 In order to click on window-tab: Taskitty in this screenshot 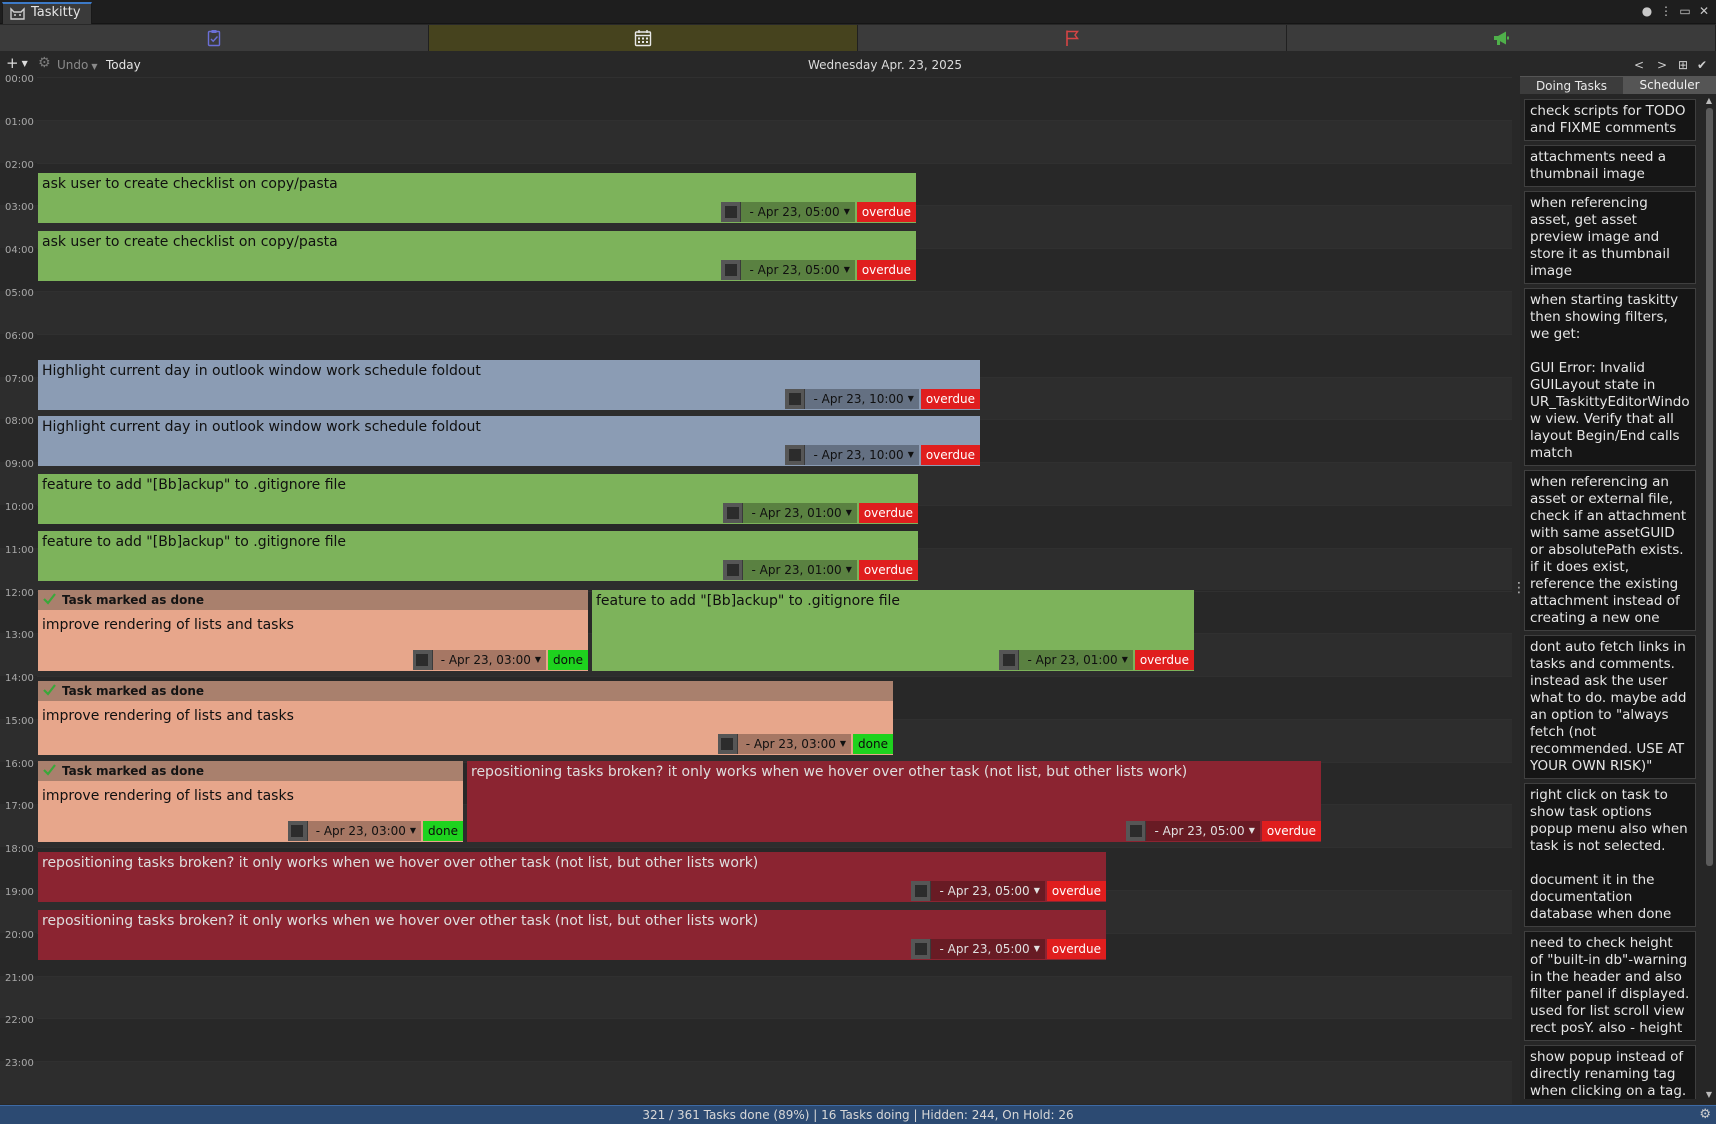, I will do `click(47, 13)`.